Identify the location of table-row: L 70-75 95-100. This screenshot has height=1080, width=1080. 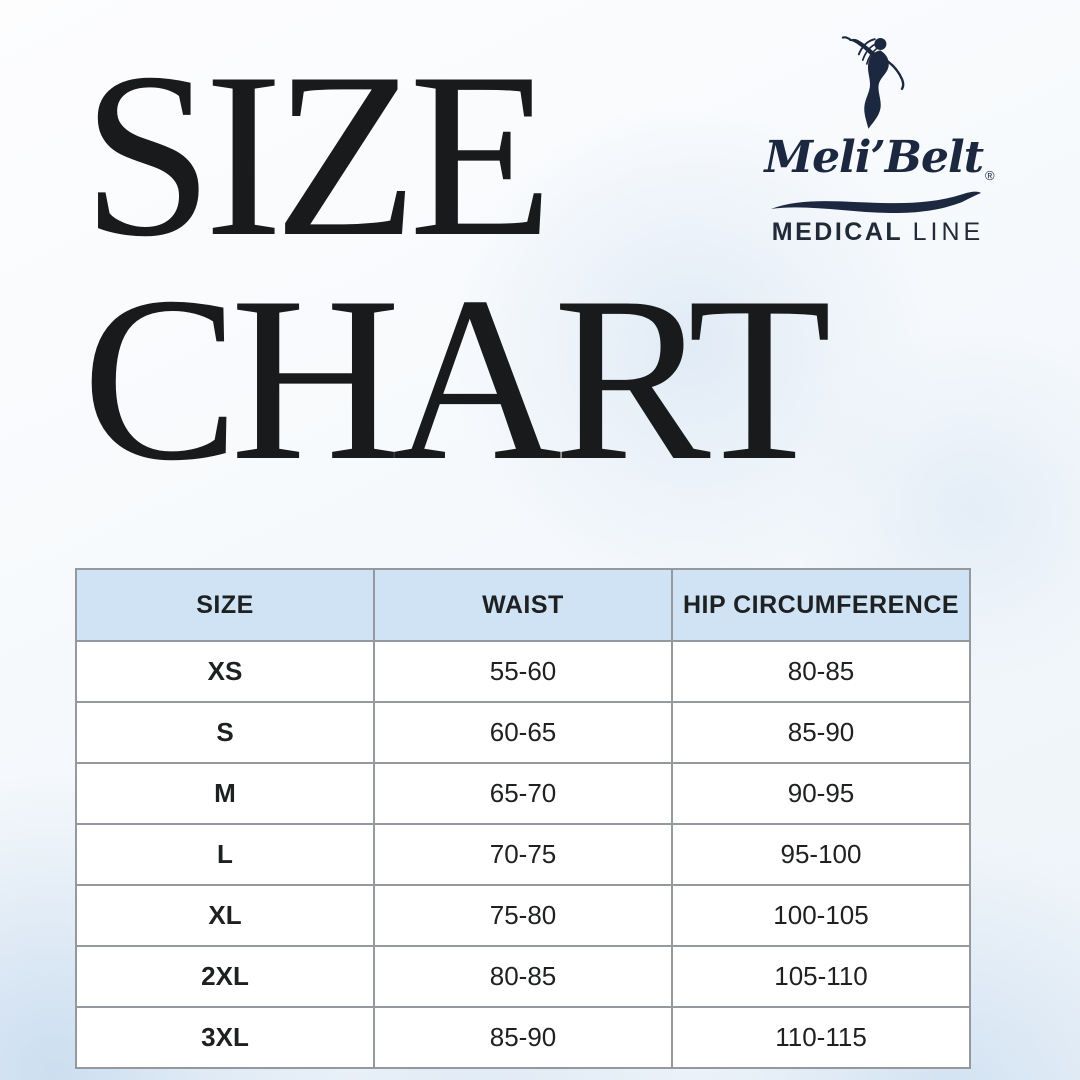
(523, 854).